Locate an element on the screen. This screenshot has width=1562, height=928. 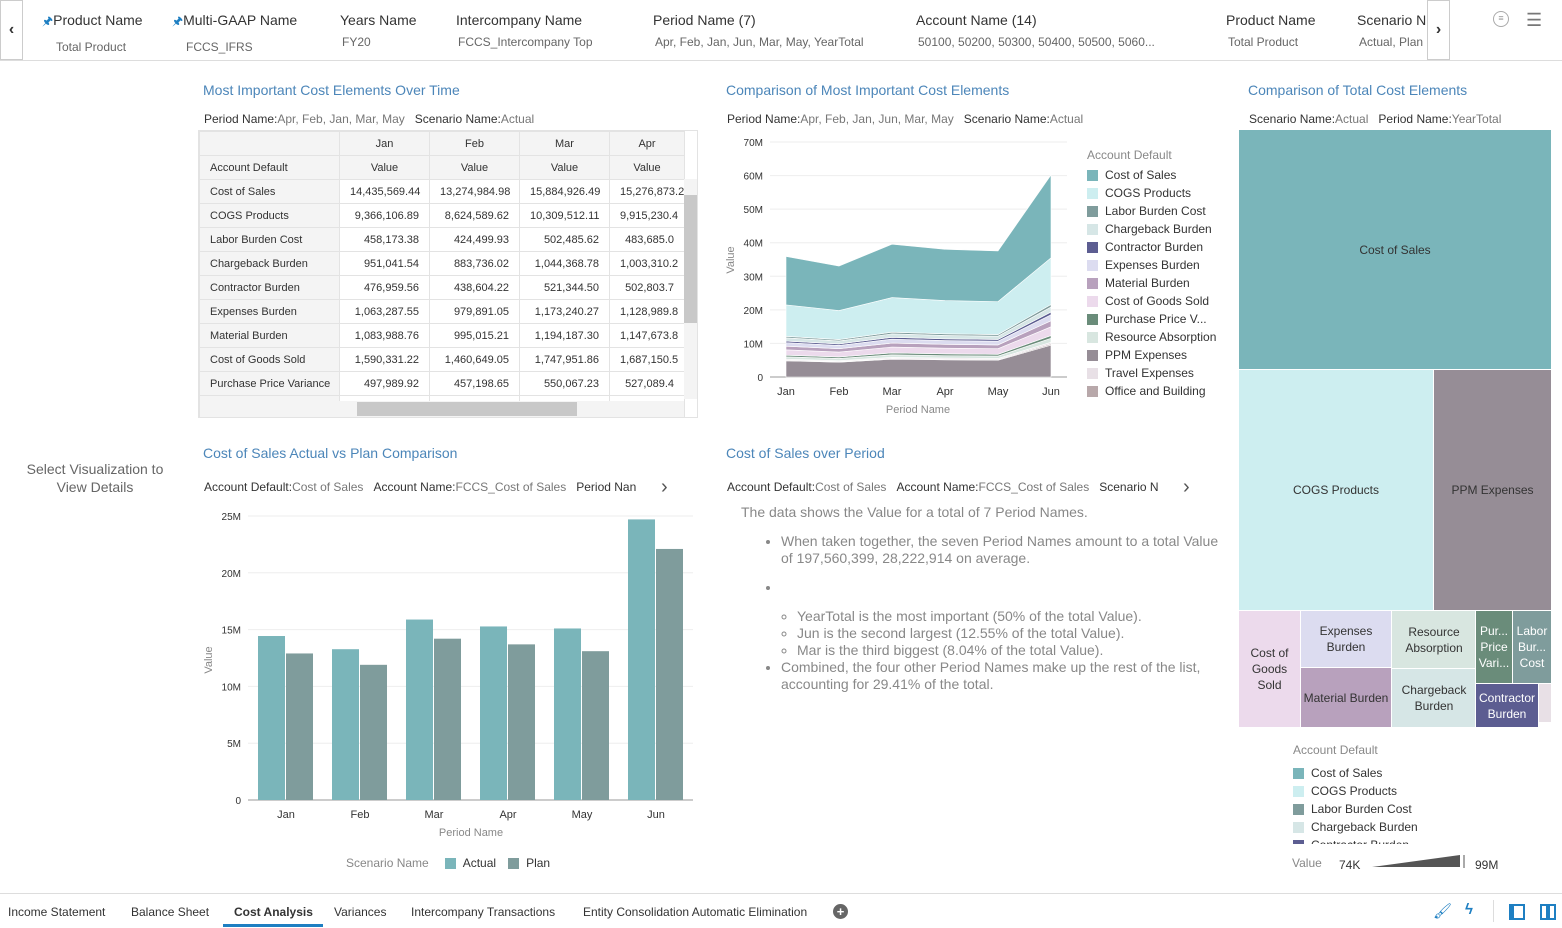
treemap-cell: Resource Absorption is located at coordinates (1434, 639).